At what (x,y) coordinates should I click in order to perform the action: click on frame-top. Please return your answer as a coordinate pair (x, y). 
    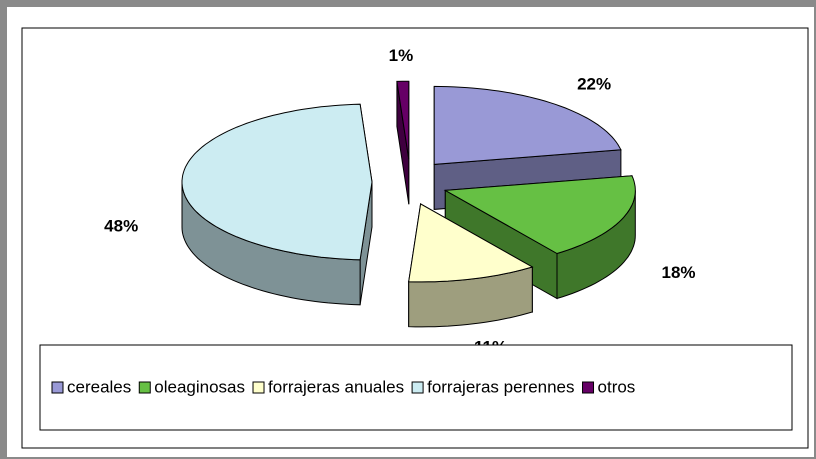
    Looking at the image, I should click on (408, 3).